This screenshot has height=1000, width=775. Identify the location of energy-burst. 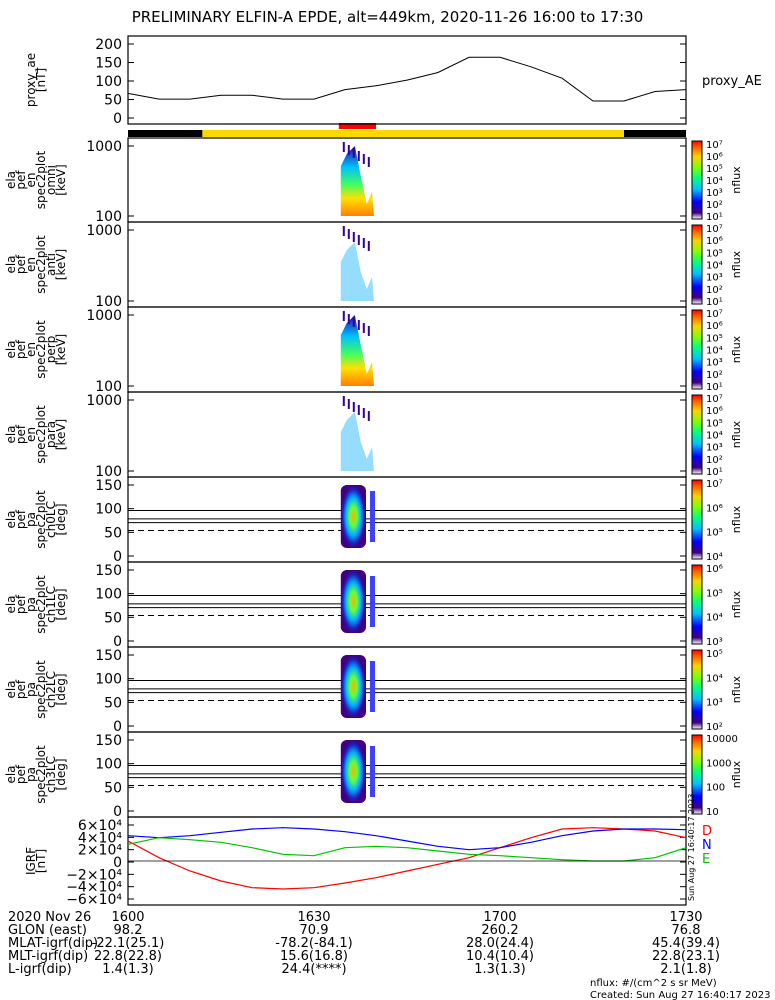
(357, 181).